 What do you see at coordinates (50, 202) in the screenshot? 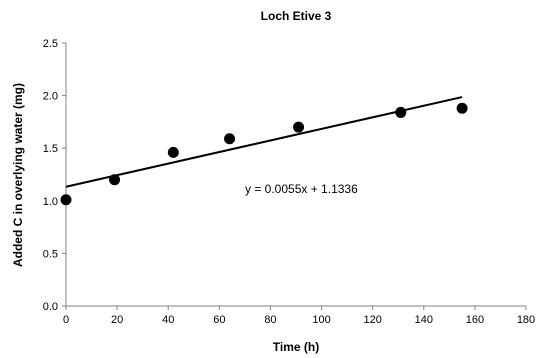
I see `y-tick-label: 1.0` at bounding box center [50, 202].